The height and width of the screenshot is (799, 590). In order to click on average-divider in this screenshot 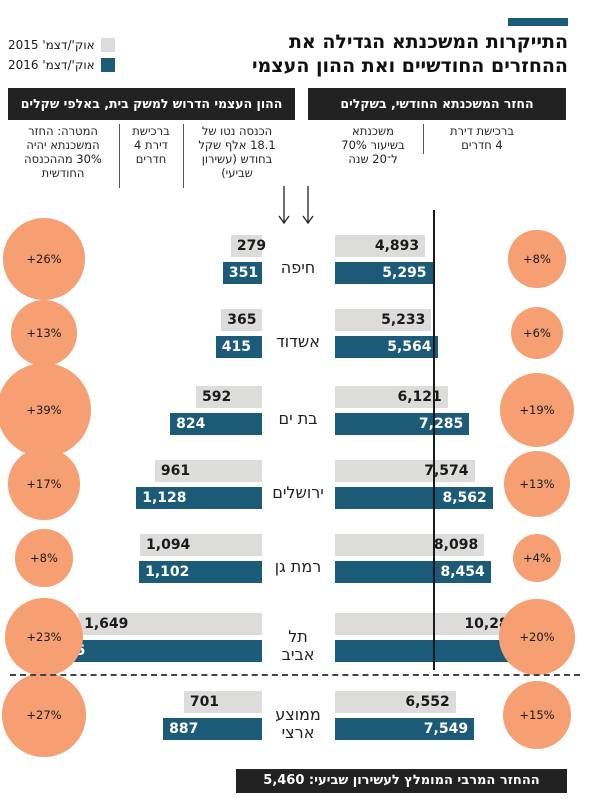, I will do `click(295, 675)`.